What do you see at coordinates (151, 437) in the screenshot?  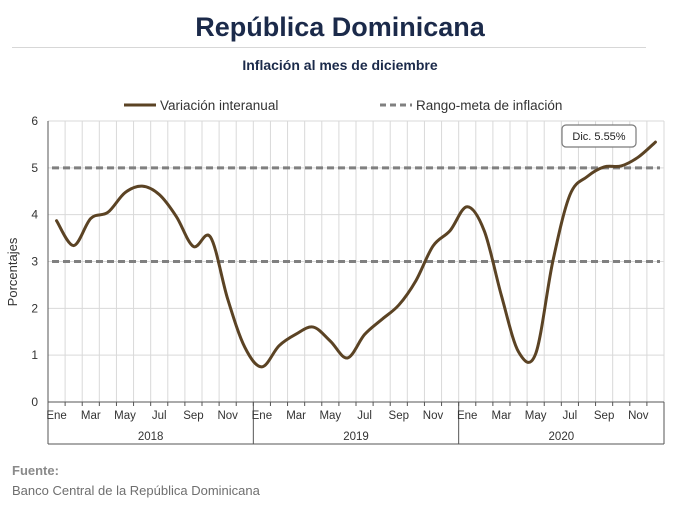 I see `year-label: 2018` at bounding box center [151, 437].